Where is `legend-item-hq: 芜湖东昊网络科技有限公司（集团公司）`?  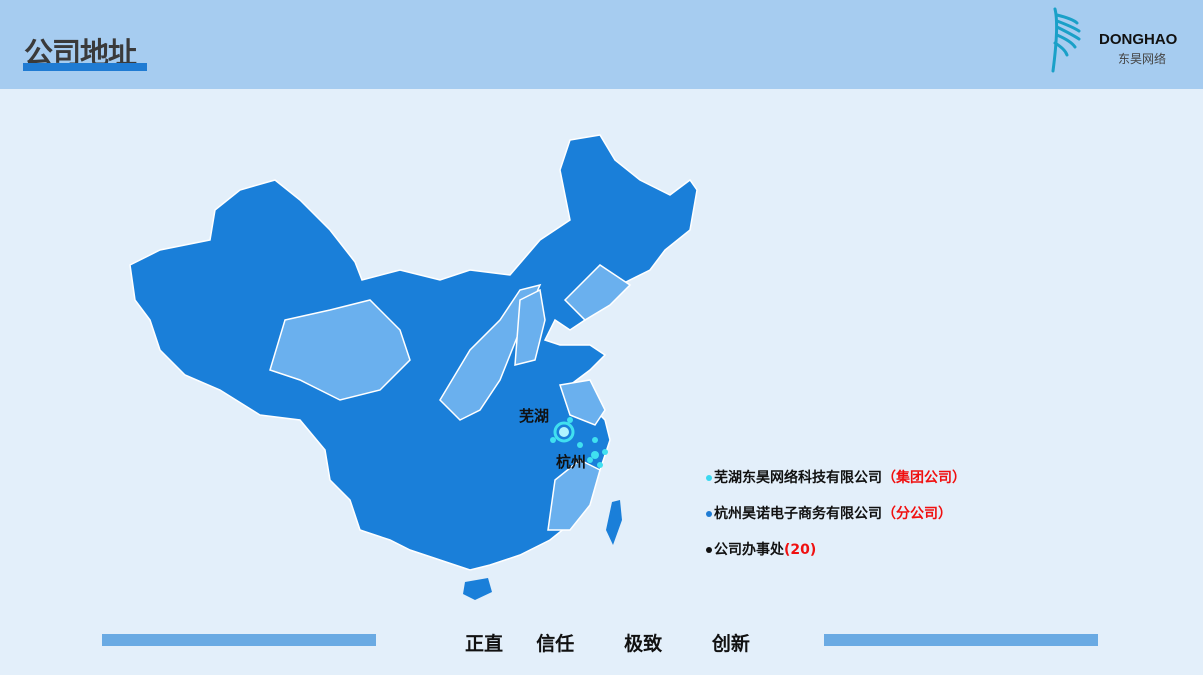 legend-item-hq: 芜湖东昊网络科技有限公司（集团公司） is located at coordinates (836, 477).